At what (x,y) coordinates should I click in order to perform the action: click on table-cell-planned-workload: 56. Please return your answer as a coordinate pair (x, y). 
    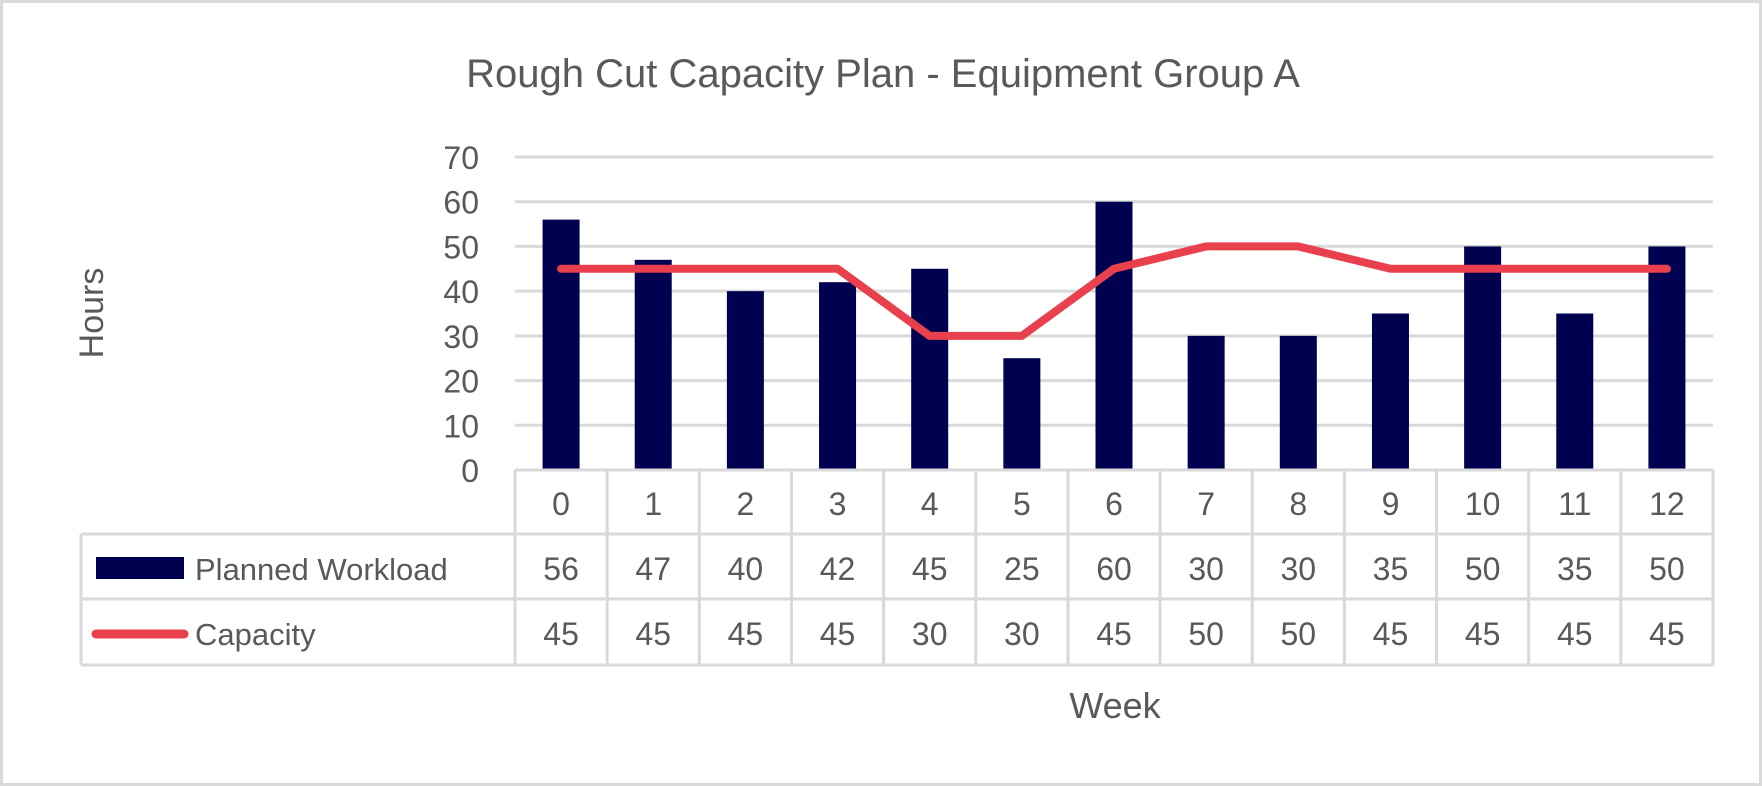
    Looking at the image, I should click on (561, 569).